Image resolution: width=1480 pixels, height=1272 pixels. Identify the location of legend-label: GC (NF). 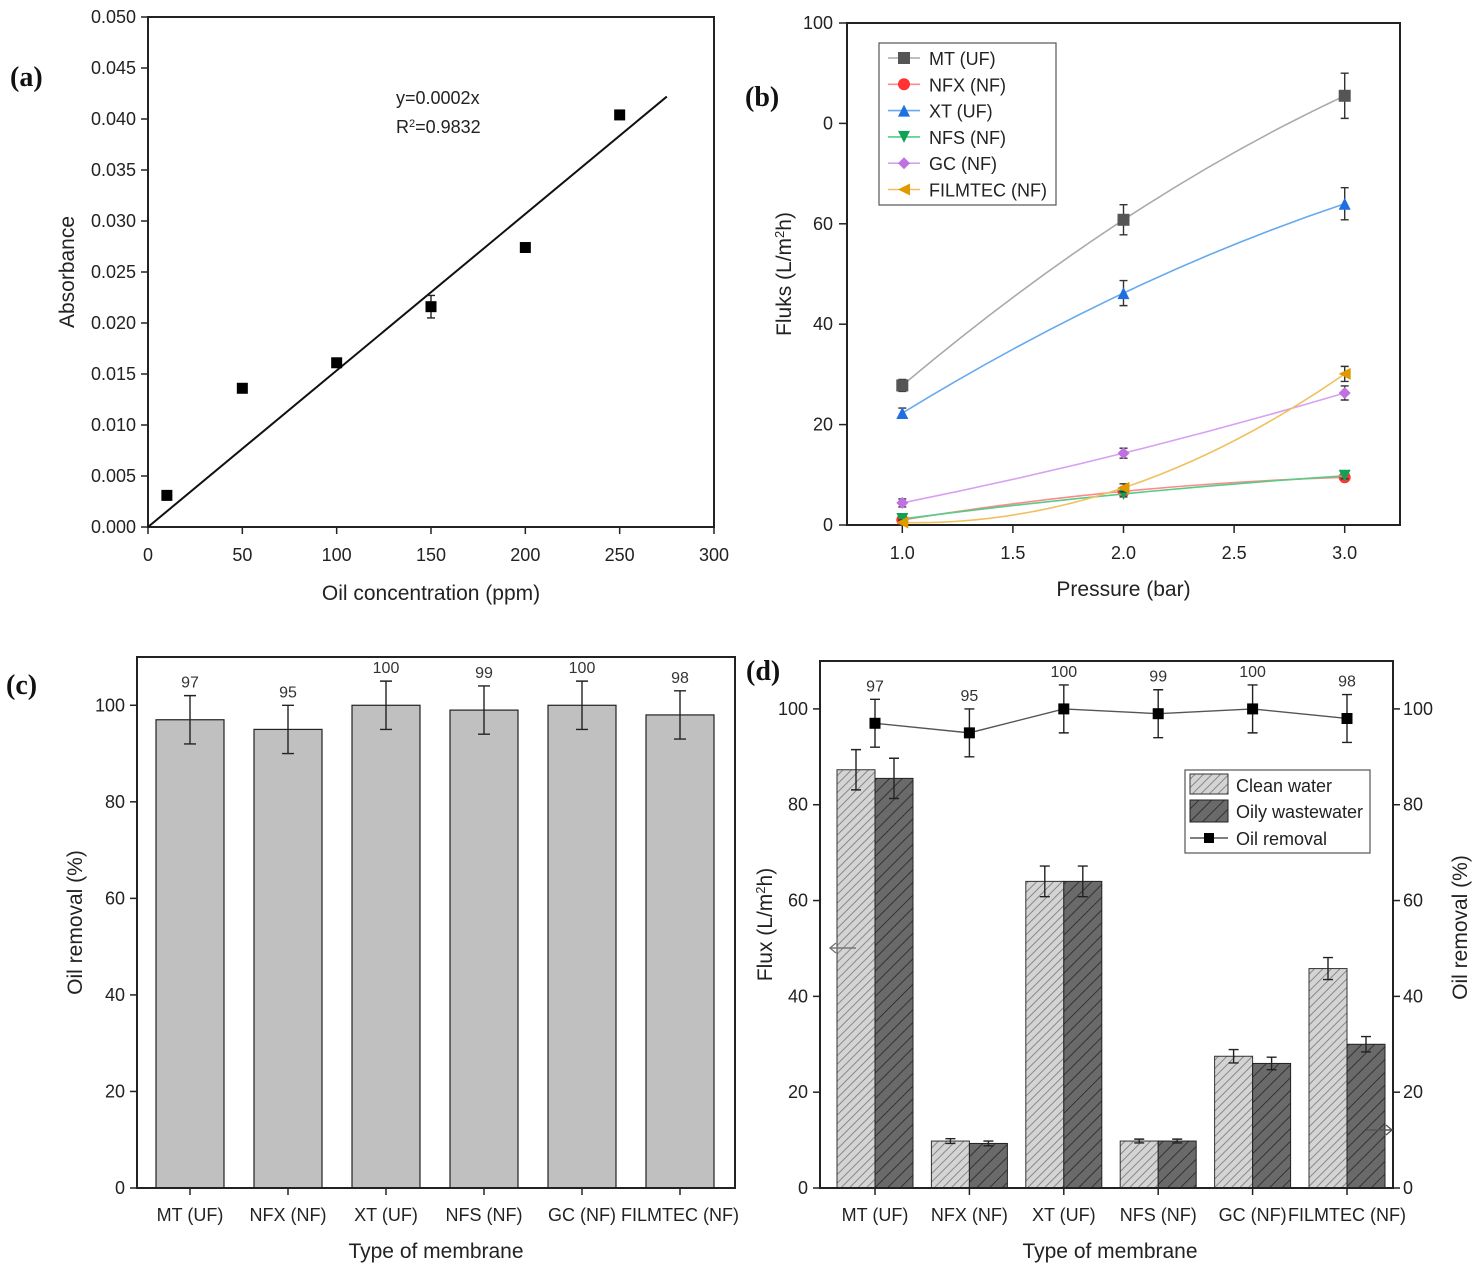
(963, 164).